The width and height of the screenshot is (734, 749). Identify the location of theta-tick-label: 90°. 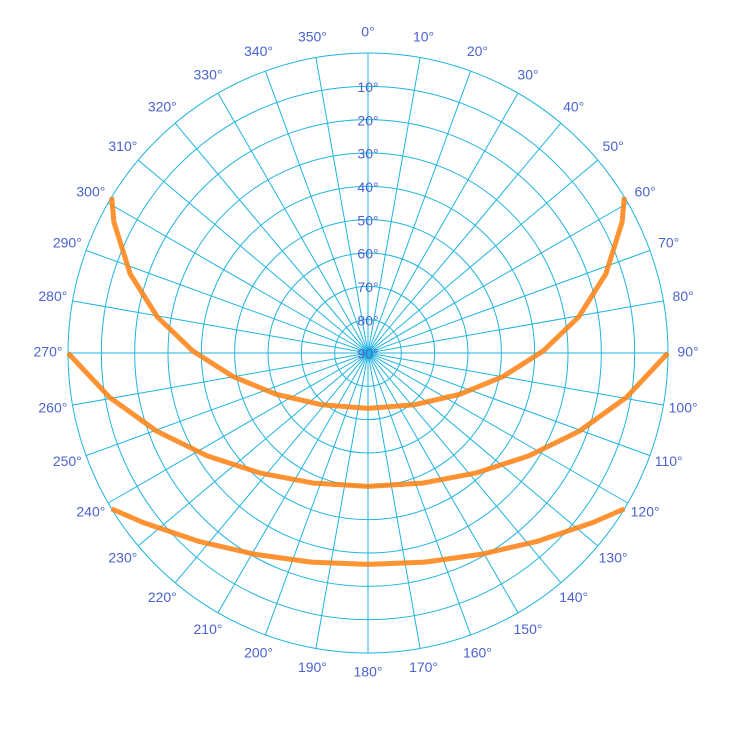
(687, 352).